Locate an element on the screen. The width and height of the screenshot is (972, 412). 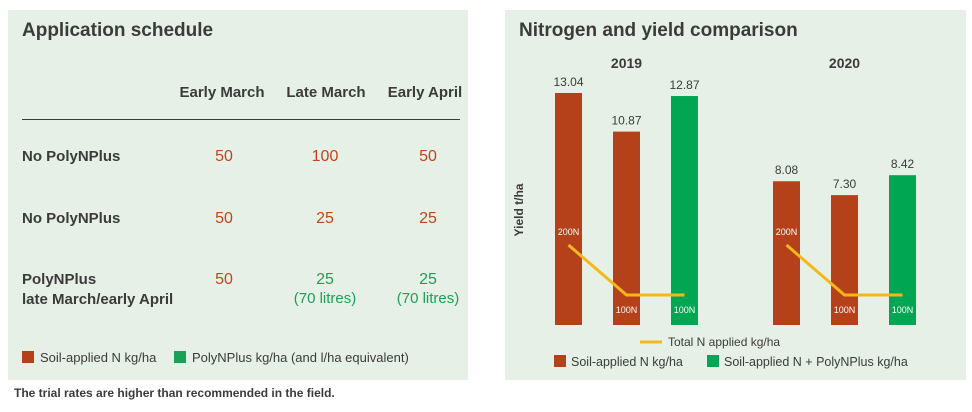
group-label-2020: 2020 is located at coordinates (844, 63).